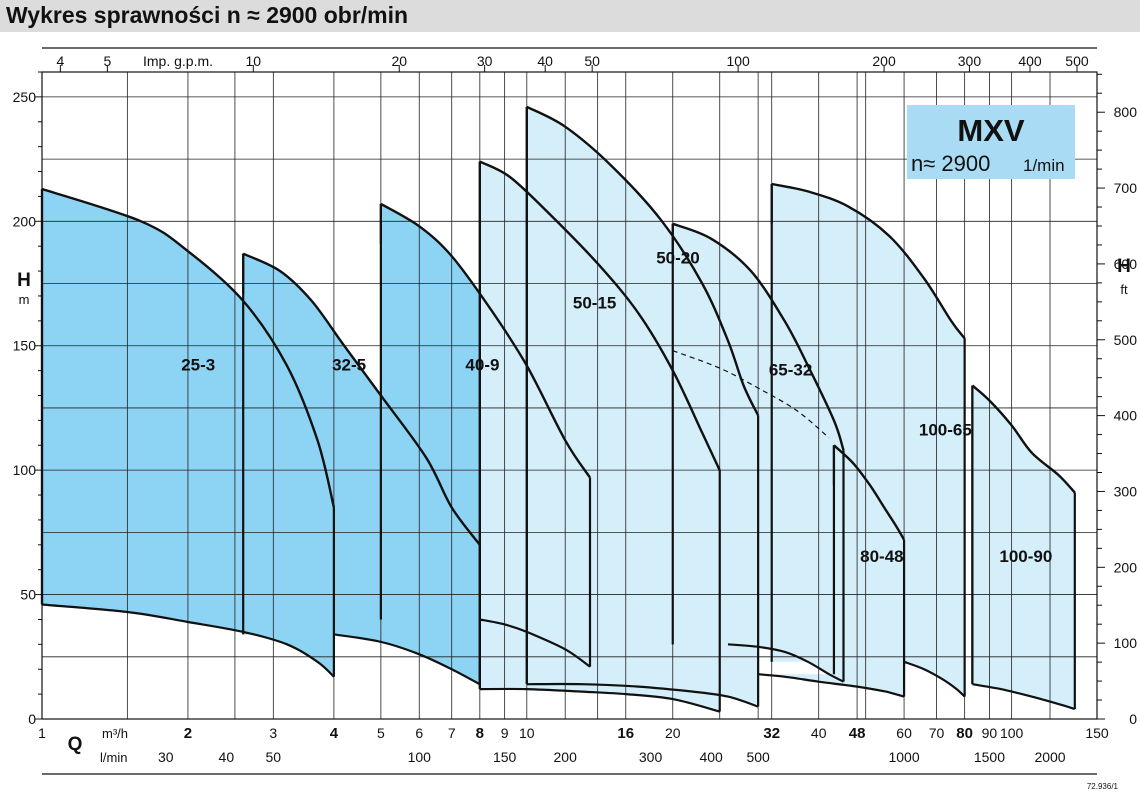  Describe the element at coordinates (349, 365) in the screenshot. I see `series-label: 32-5` at that location.